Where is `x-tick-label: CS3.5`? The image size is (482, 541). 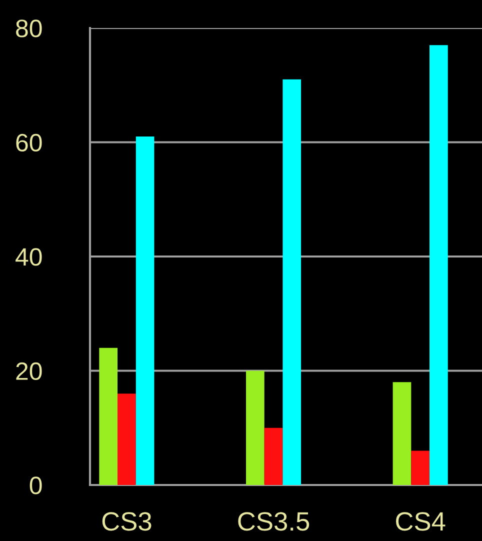
x-tick-label: CS3.5 is located at coordinates (274, 521).